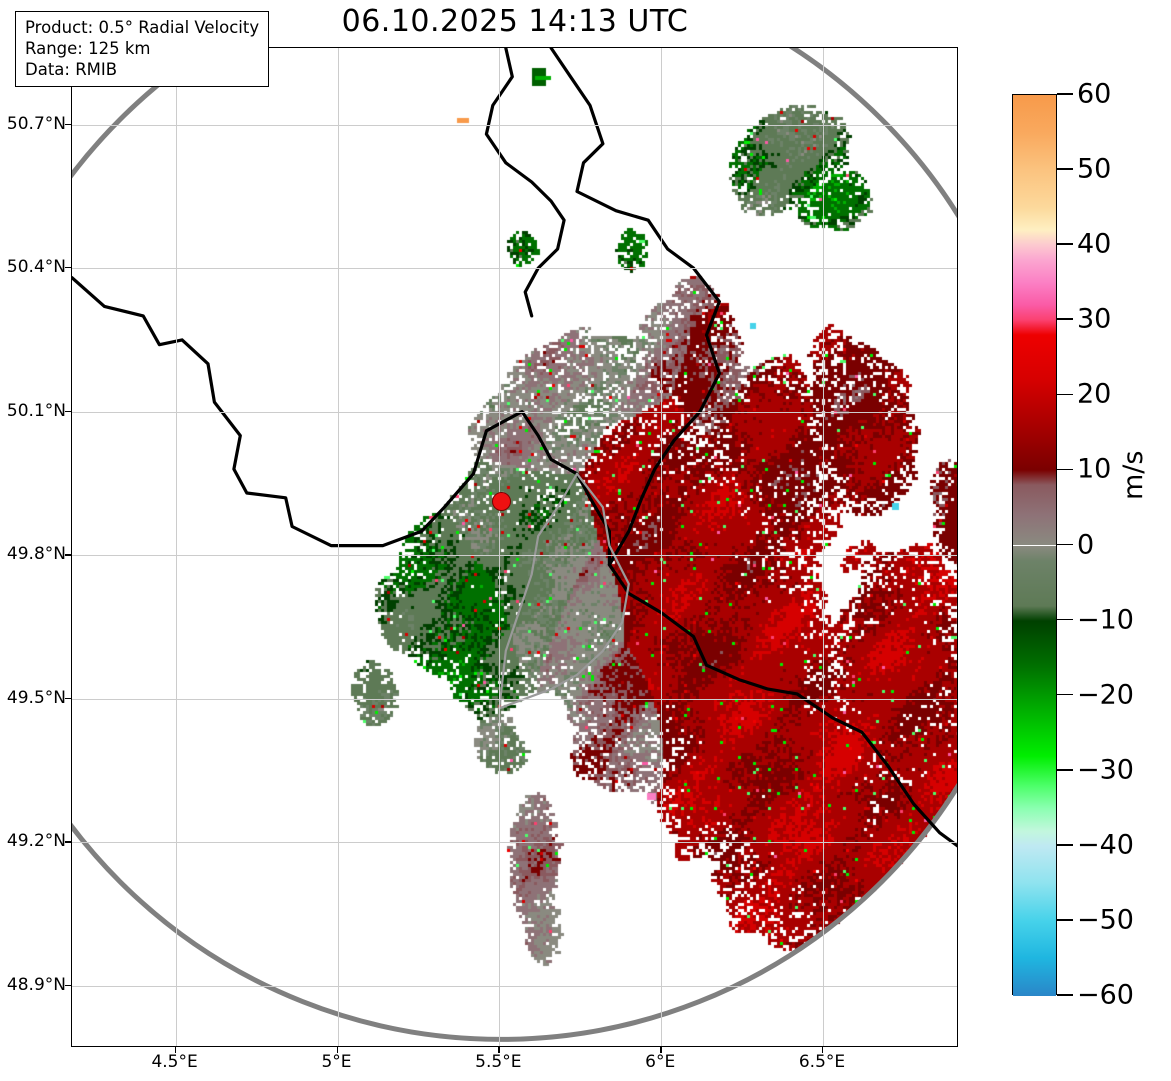 The image size is (1171, 1081). Describe the element at coordinates (1094, 319) in the screenshot. I see `colorbar-tick-label: 30` at that location.